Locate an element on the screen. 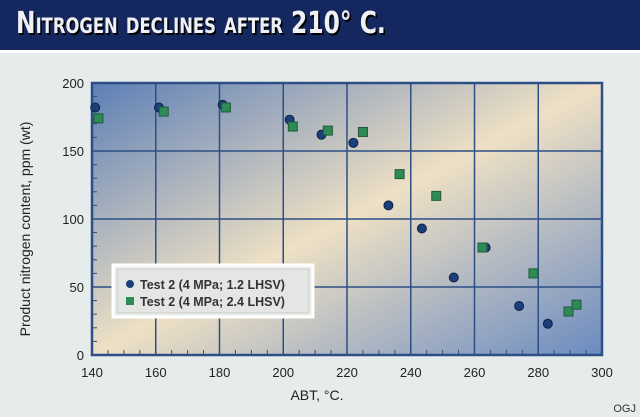  legend-square-icon is located at coordinates (130, 301).